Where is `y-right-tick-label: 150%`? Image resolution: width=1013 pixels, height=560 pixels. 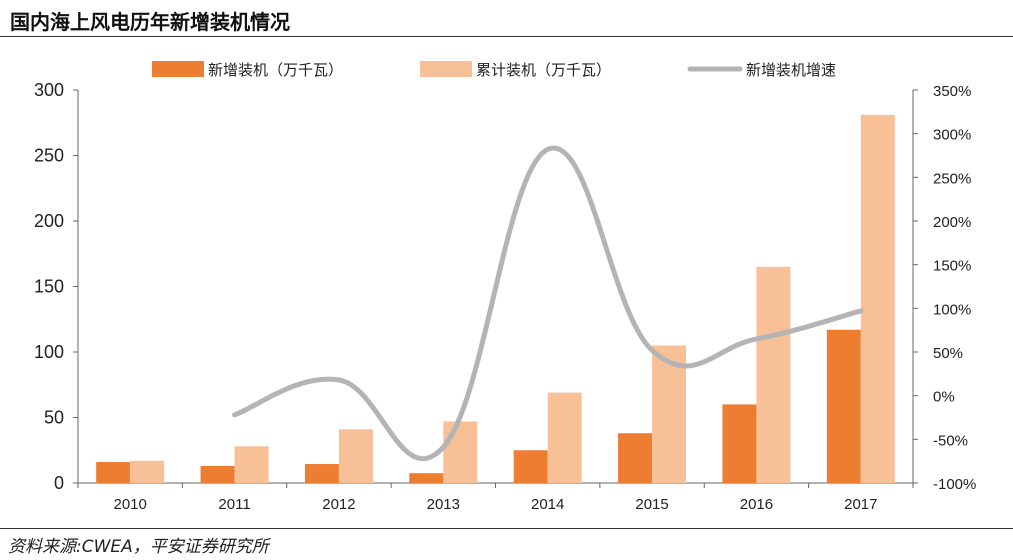 y-right-tick-label: 150% is located at coordinates (952, 266).